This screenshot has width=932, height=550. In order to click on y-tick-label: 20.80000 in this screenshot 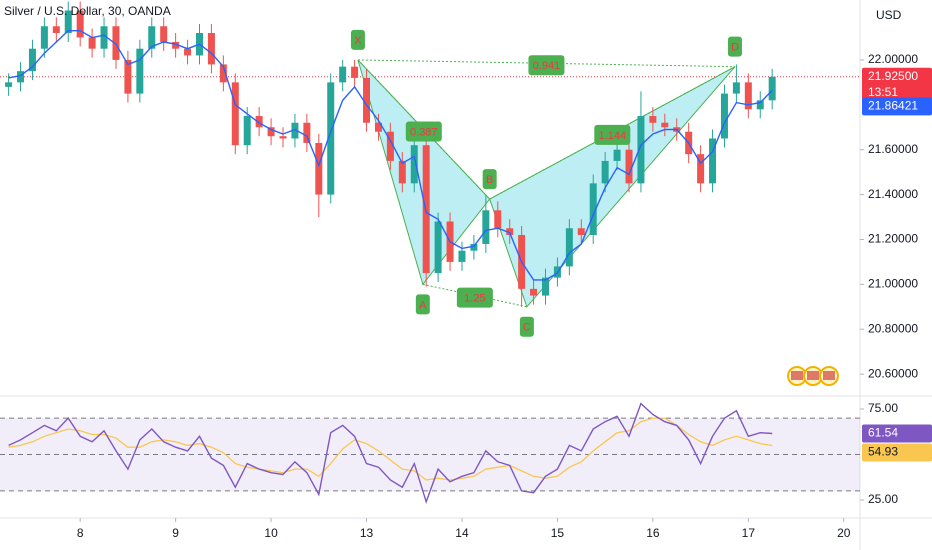, I will do `click(893, 328)`.